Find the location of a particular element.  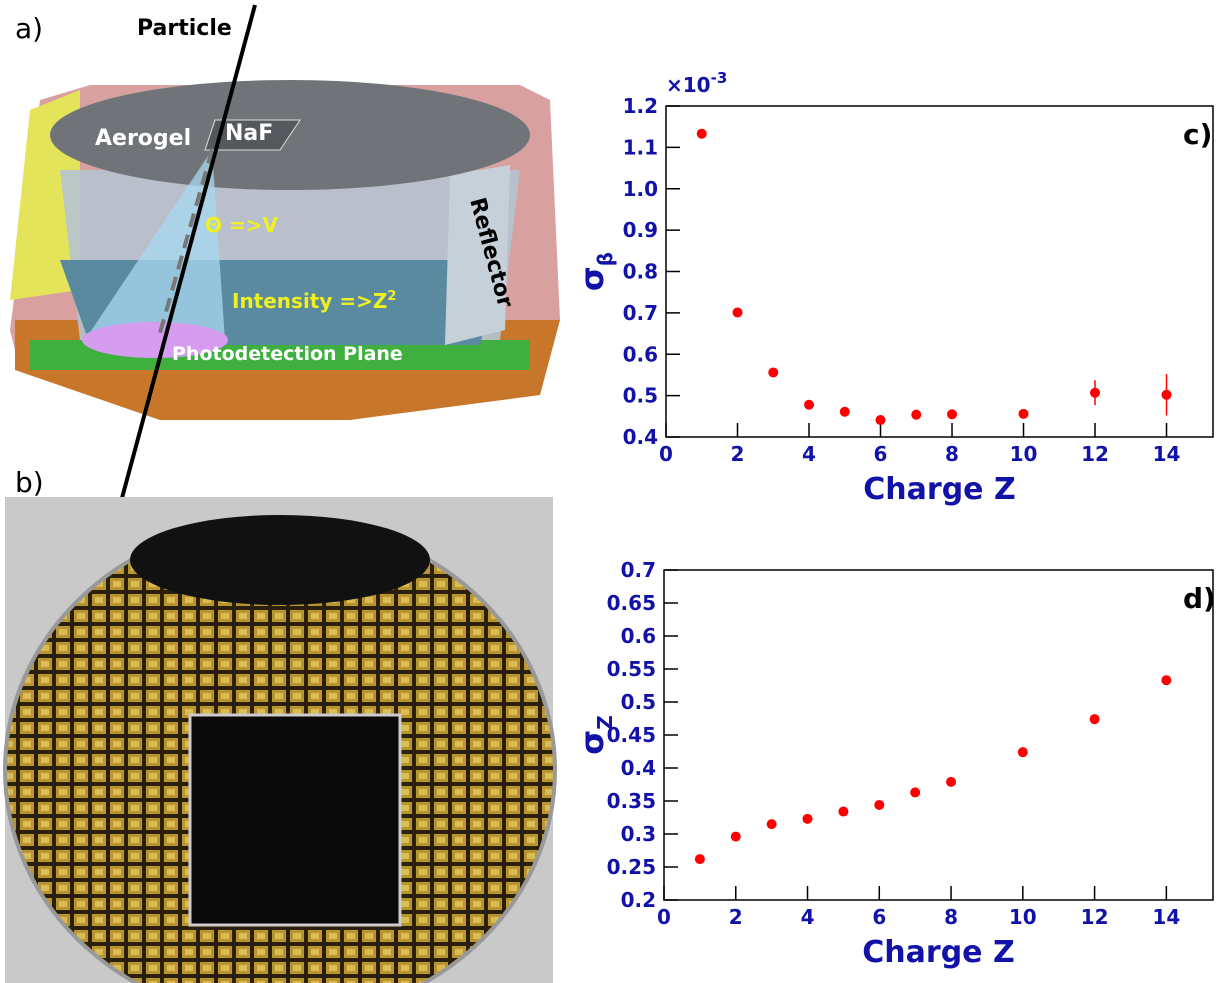

y-tick-label: 1.2 is located at coordinates (640, 106).